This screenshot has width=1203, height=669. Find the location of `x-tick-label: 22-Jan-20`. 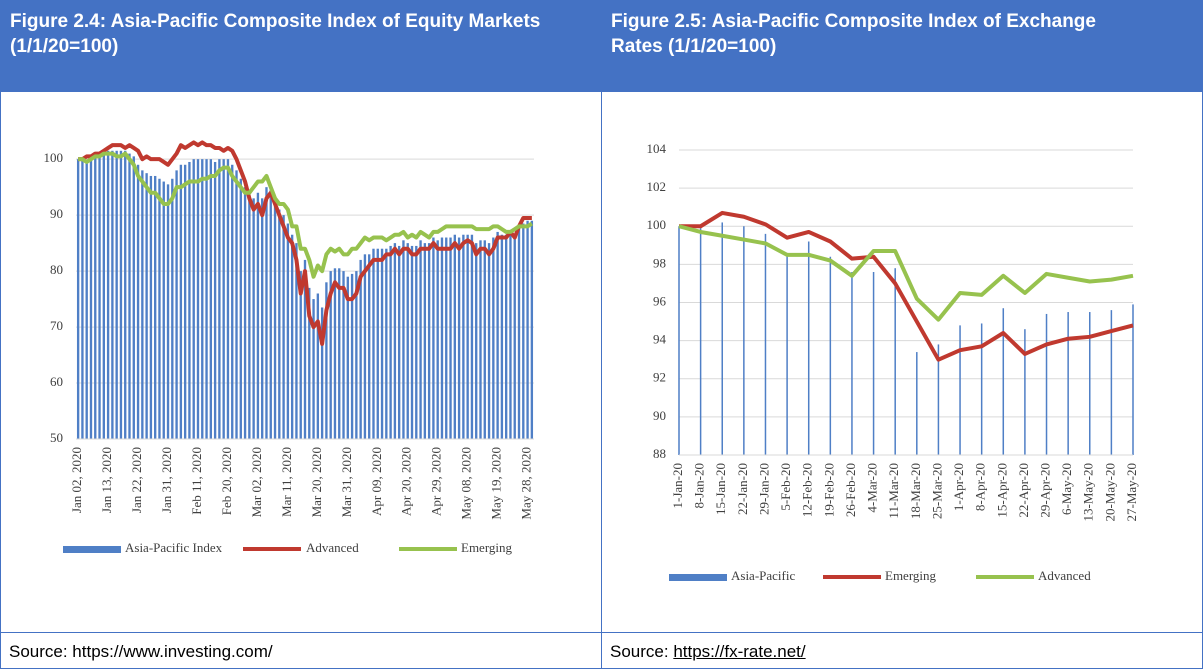

x-tick-label: 22-Jan-20 is located at coordinates (742, 489).